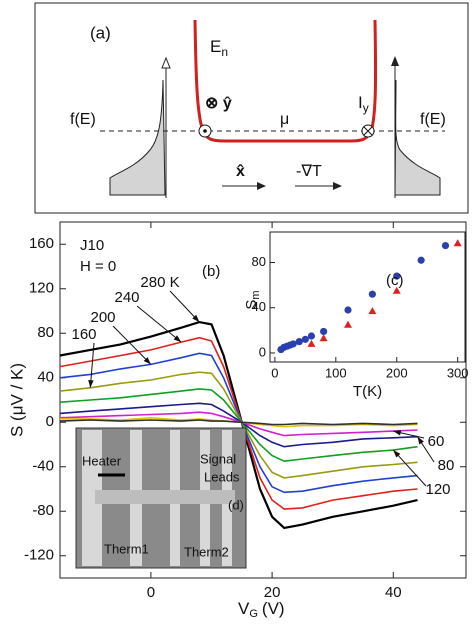 This screenshot has width=474, height=626. What do you see at coordinates (218, 458) in the screenshot?
I see `image-label: Signal` at bounding box center [218, 458].